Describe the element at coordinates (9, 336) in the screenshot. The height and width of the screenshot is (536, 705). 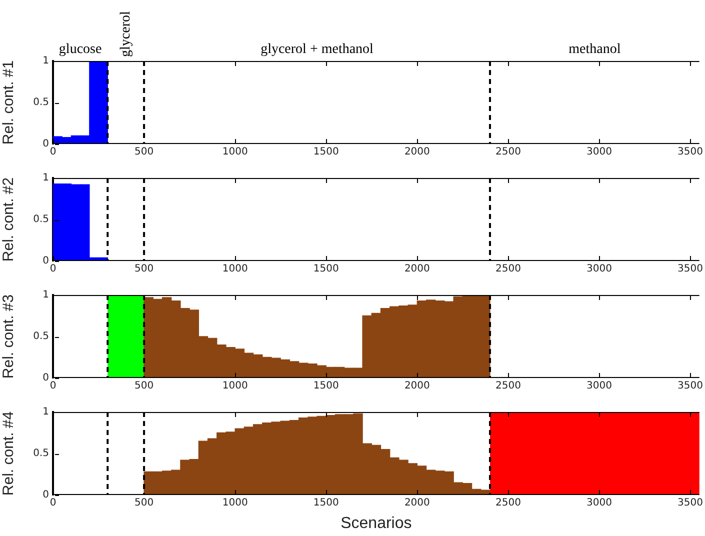
I see `y-axis-title: Rel. cont. #3` at that location.